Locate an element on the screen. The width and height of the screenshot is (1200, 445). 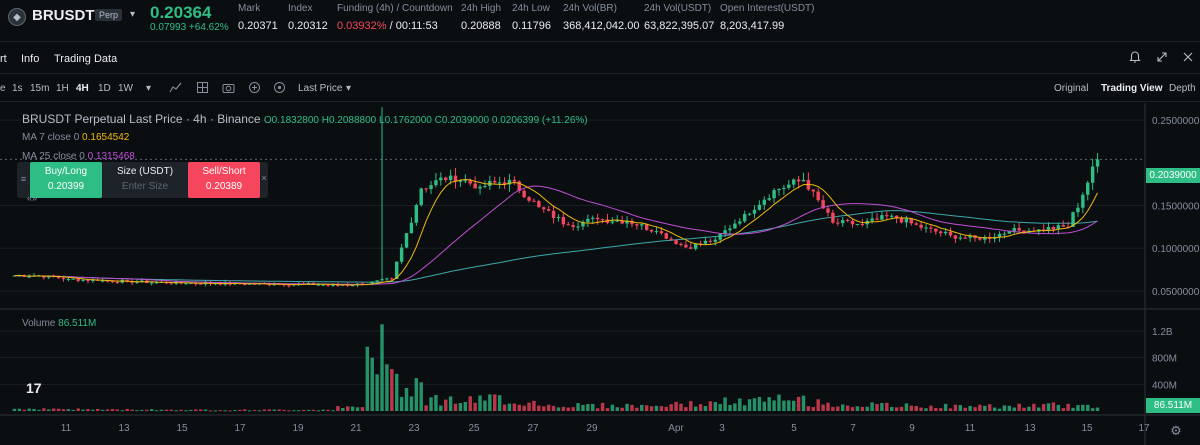
timeframe-option: e is located at coordinates (3, 88).